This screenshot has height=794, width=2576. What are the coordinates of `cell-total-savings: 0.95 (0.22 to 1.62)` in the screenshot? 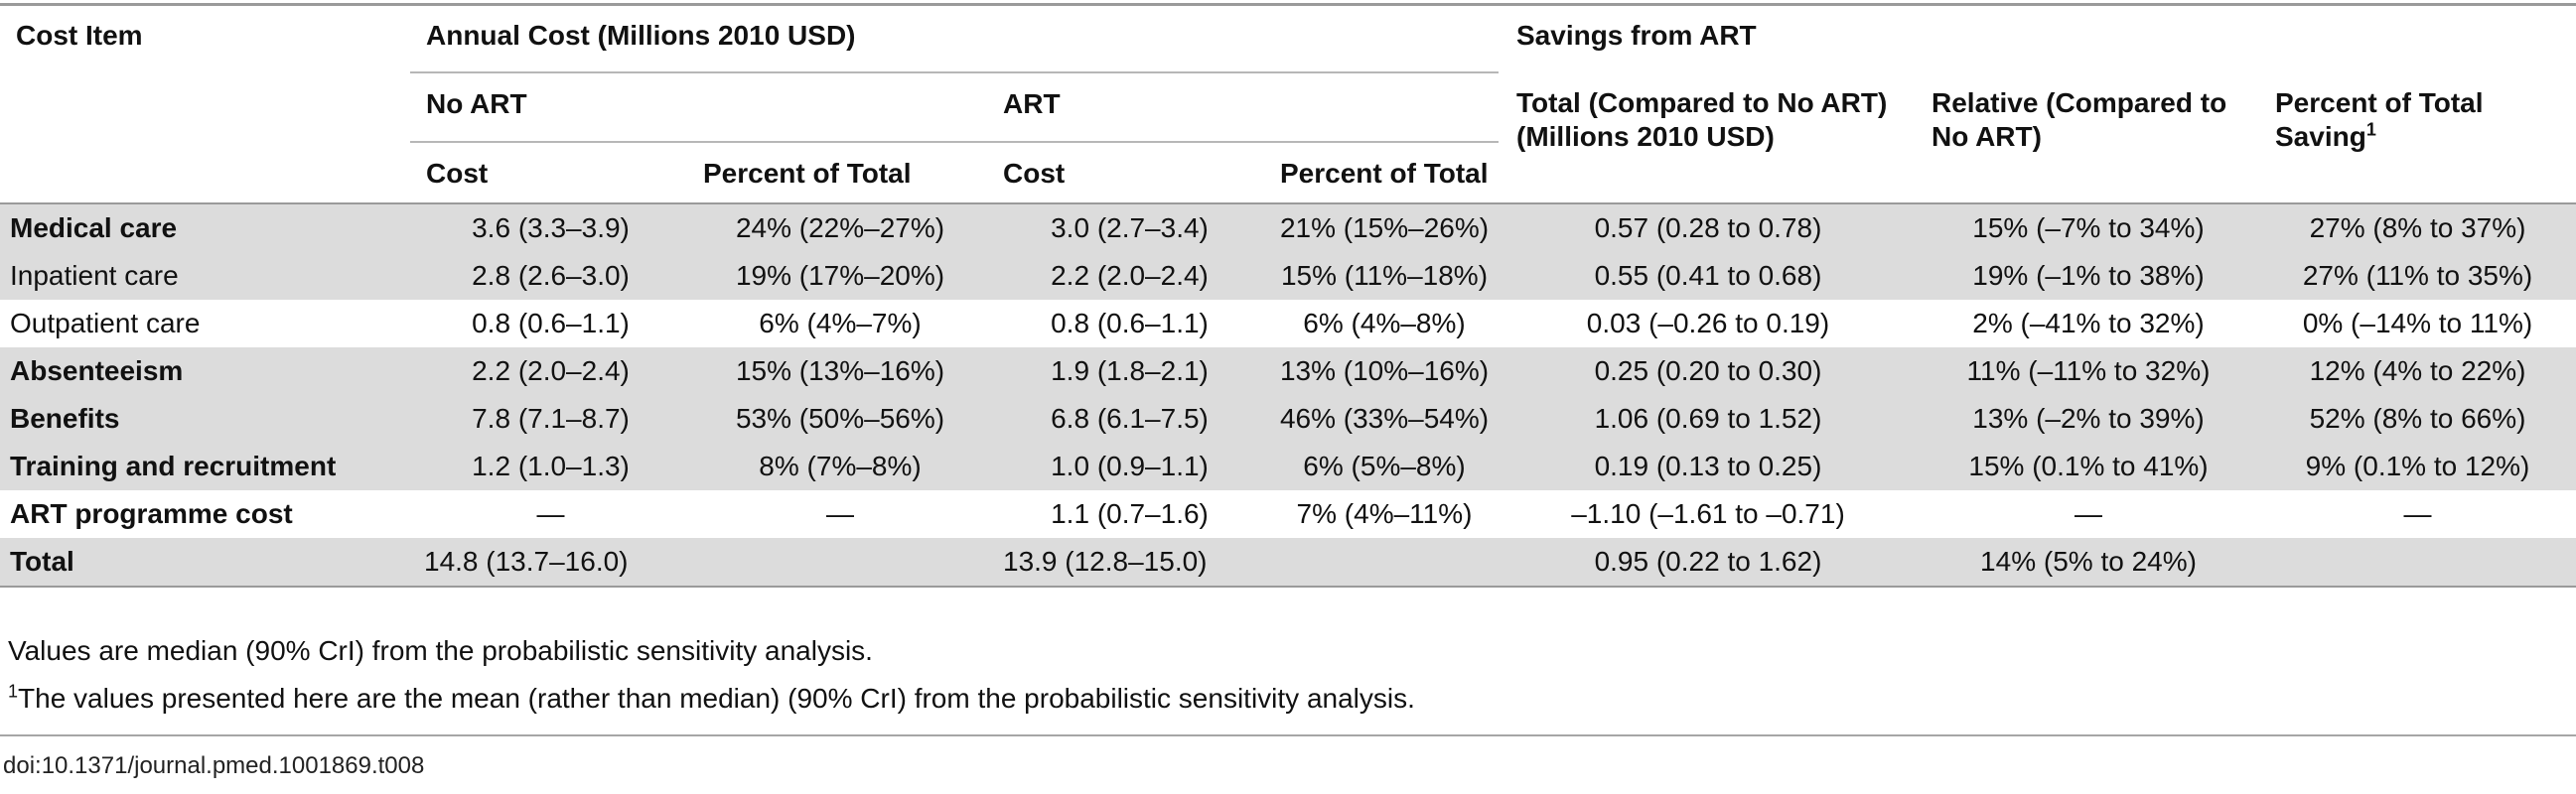 It's located at (1708, 563).